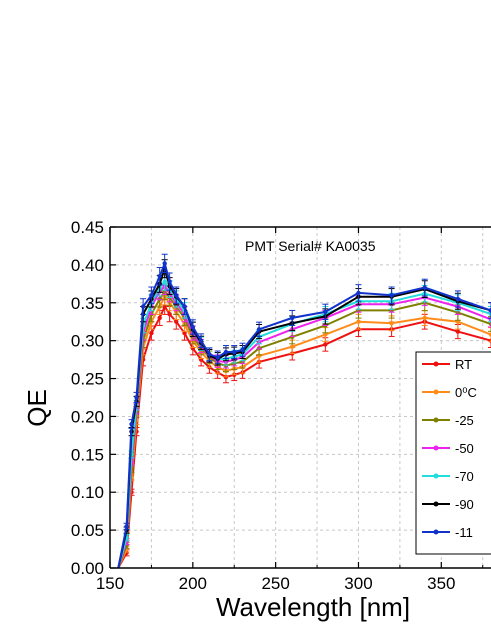 This screenshot has width=491, height=635. I want to click on x-tick-label: 350, so click(441, 583).